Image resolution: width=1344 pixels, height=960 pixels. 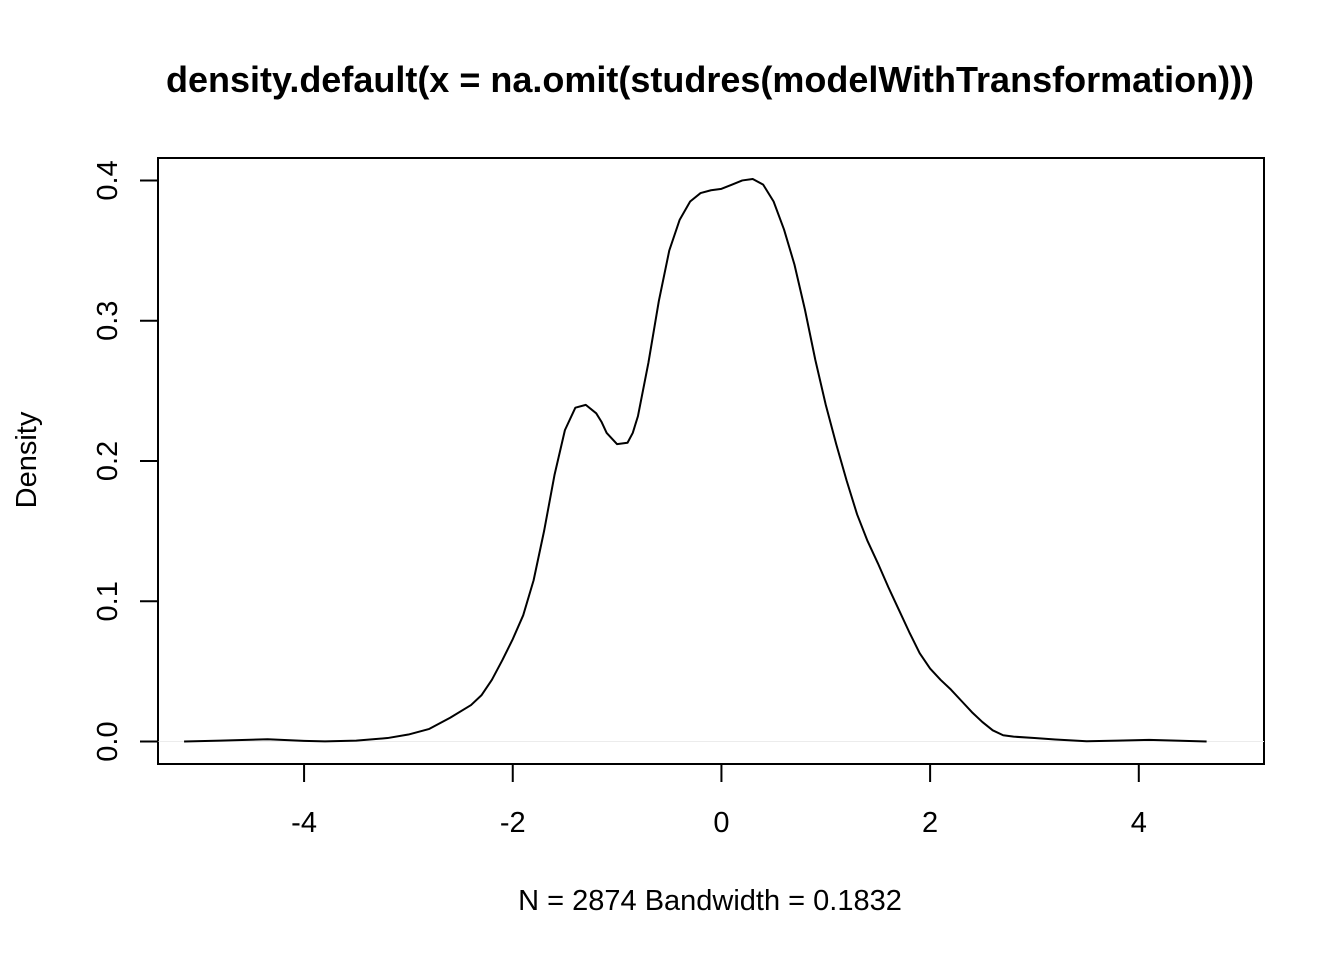 What do you see at coordinates (108, 741) in the screenshot?
I see `y-tick-label: 0.0` at bounding box center [108, 741].